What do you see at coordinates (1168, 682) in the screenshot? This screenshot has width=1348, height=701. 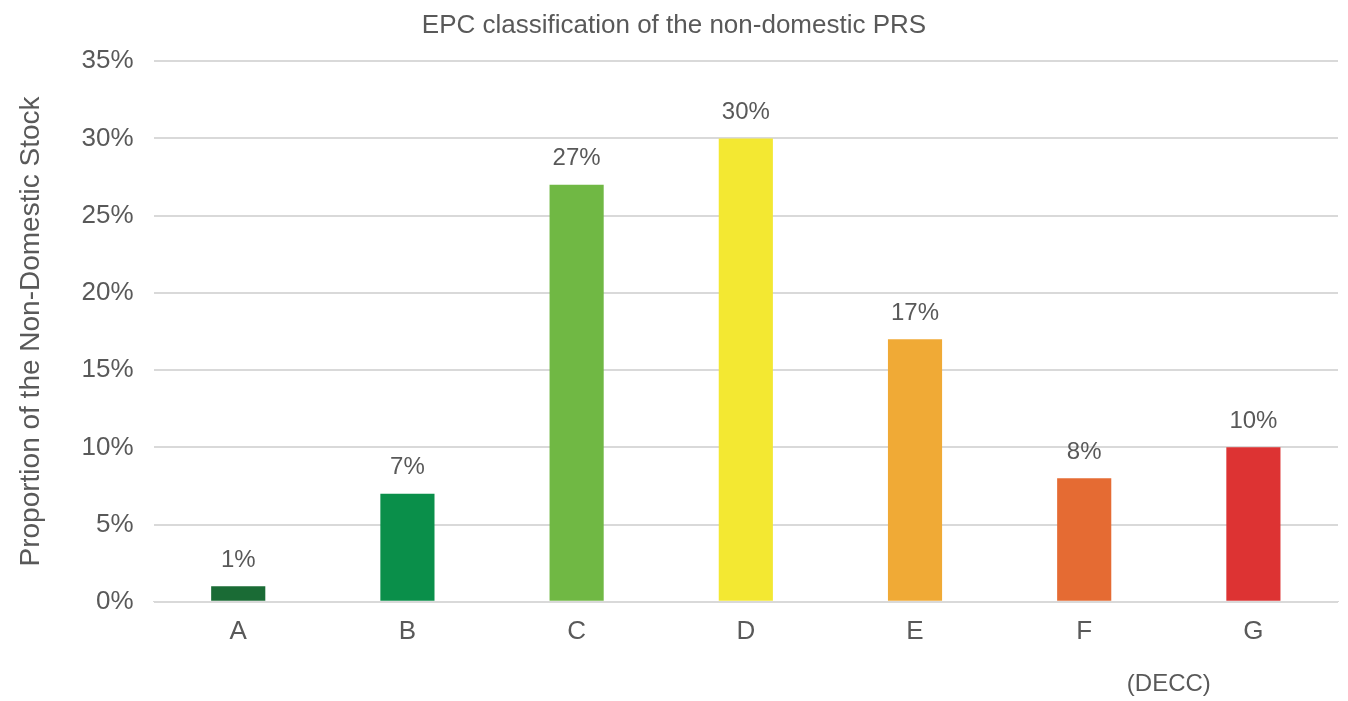 I see `text: (DECC)` at bounding box center [1168, 682].